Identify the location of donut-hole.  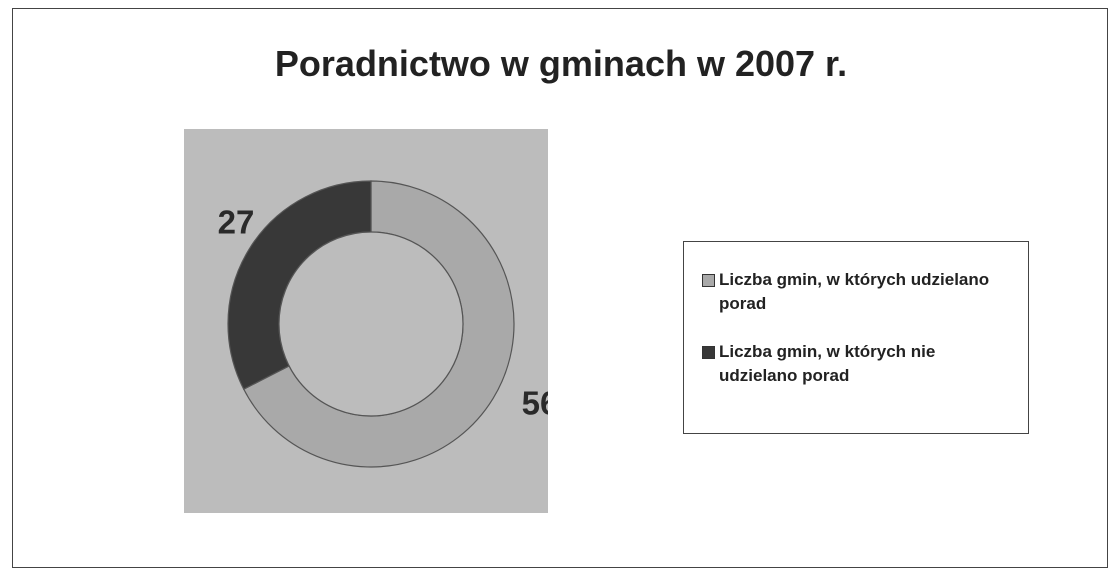
(371, 324).